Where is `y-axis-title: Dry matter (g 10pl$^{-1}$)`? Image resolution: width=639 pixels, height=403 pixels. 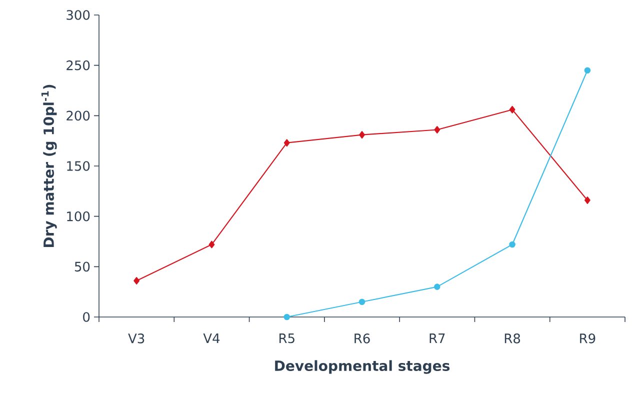 y-axis-title: Dry matter (g 10pl$^{-1}$) is located at coordinates (49, 166).